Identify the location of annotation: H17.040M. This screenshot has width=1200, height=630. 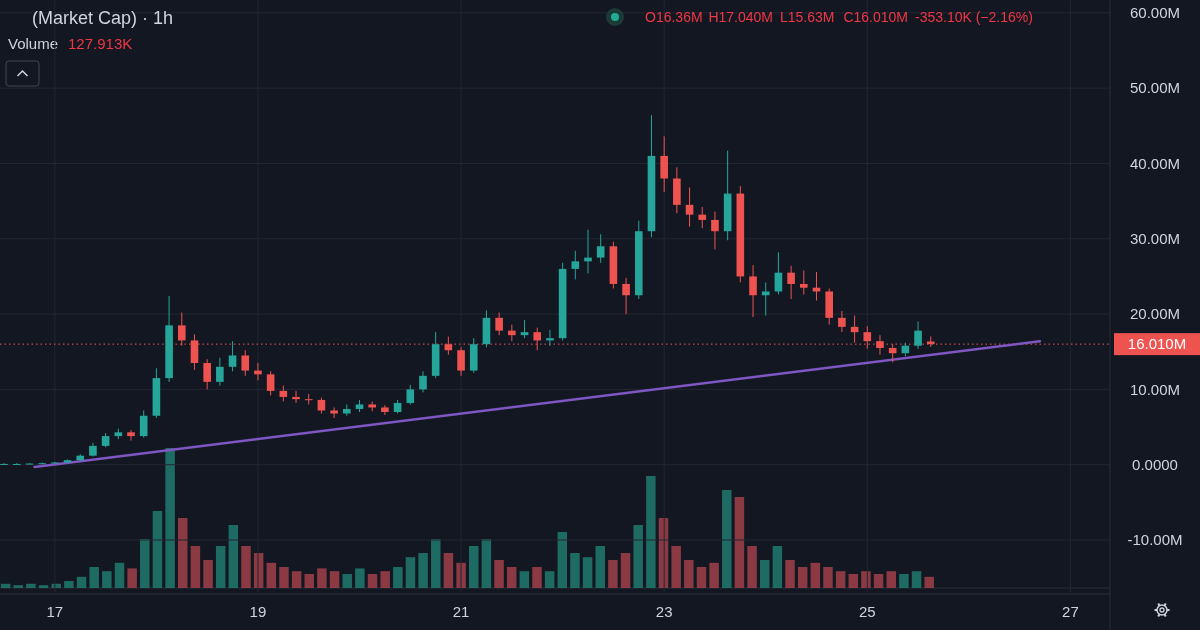
(740, 16).